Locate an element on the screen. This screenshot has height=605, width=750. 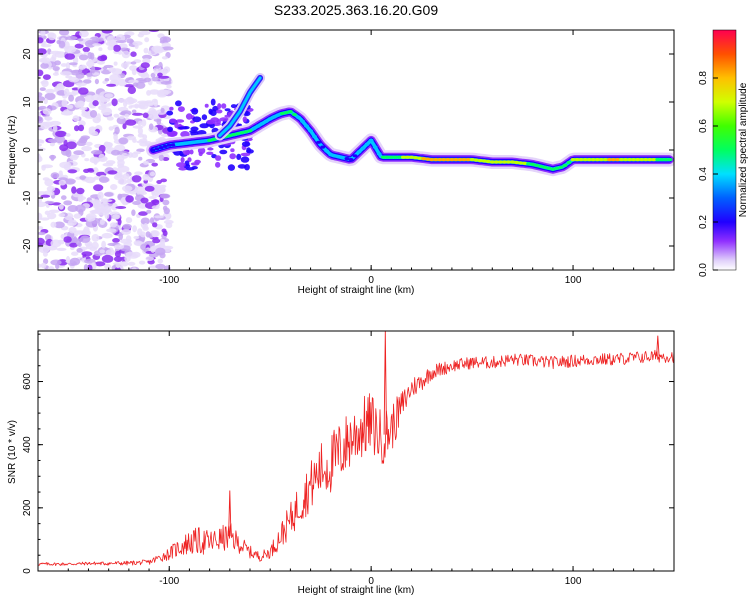
colorbar-tick-label: 0.8 is located at coordinates (703, 78).